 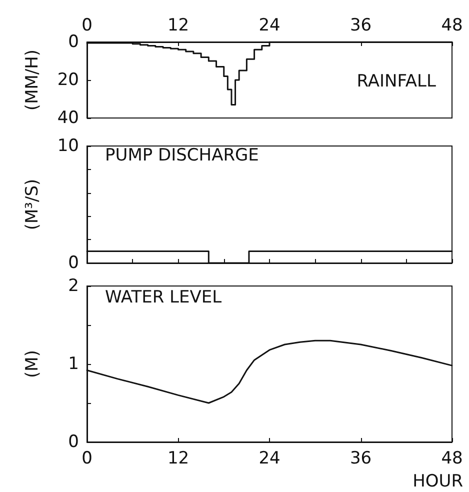 I want to click on y-tick-label: 40, so click(x=68, y=118).